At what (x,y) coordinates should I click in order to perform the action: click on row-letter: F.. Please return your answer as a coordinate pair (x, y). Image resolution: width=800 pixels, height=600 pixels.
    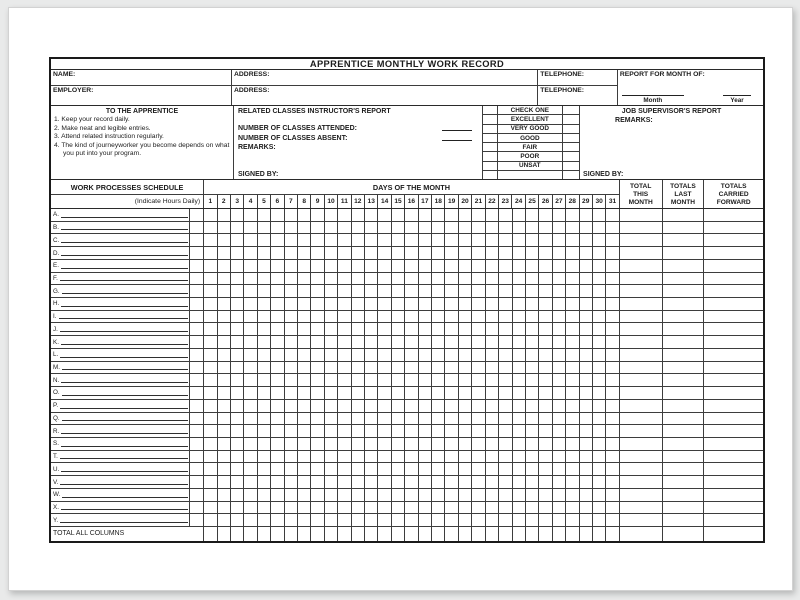
    Looking at the image, I should click on (55, 279).